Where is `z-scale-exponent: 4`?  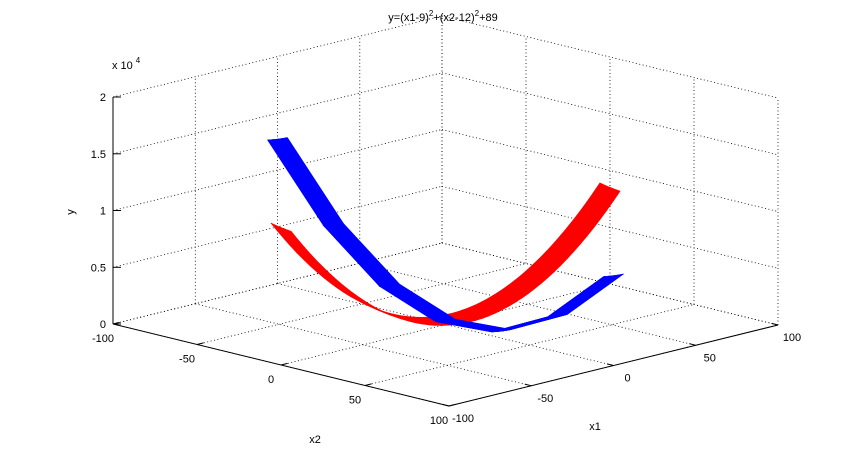
z-scale-exponent: 4 is located at coordinates (138, 60).